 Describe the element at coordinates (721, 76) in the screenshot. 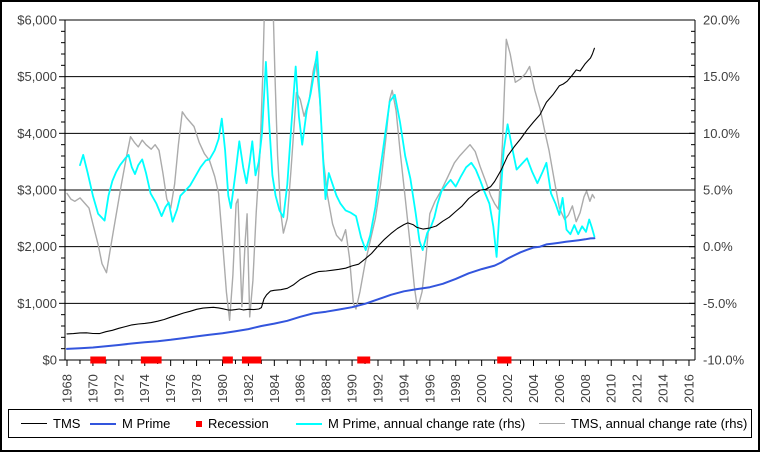

I see `svg-text: 15.0%` at that location.